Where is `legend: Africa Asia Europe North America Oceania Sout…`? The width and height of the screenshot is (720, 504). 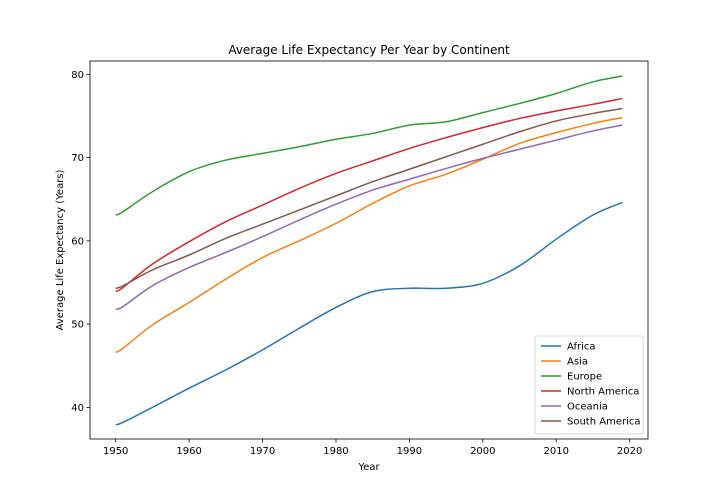
legend: Africa Asia Europe North America Oceania Sout… is located at coordinates (589, 385).